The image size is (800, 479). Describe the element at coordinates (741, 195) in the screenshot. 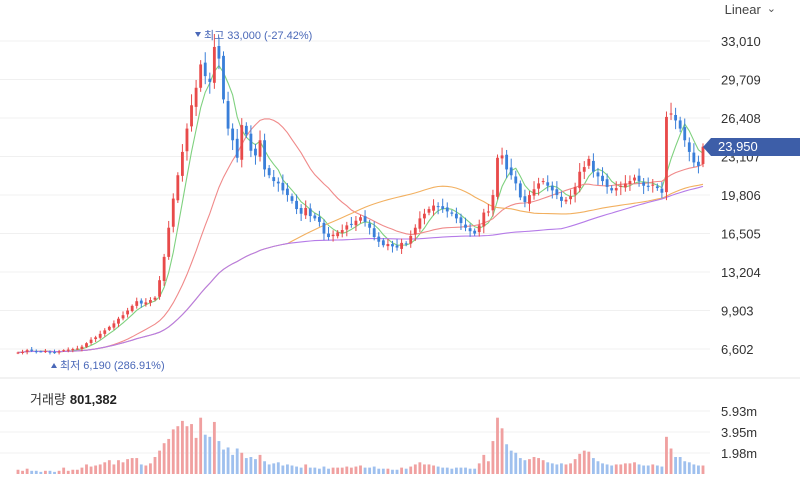

I see `price-tick-label: 19,806` at that location.